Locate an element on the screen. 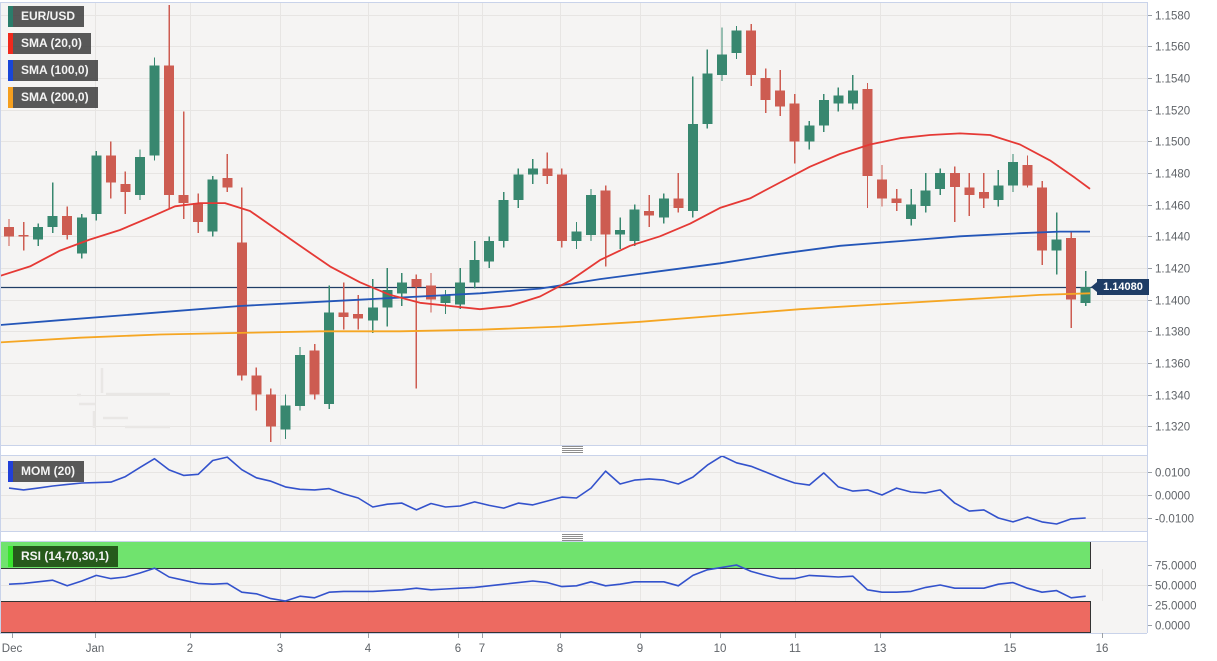 The image size is (1217, 661). time-tick-label: Jan is located at coordinates (95, 649).